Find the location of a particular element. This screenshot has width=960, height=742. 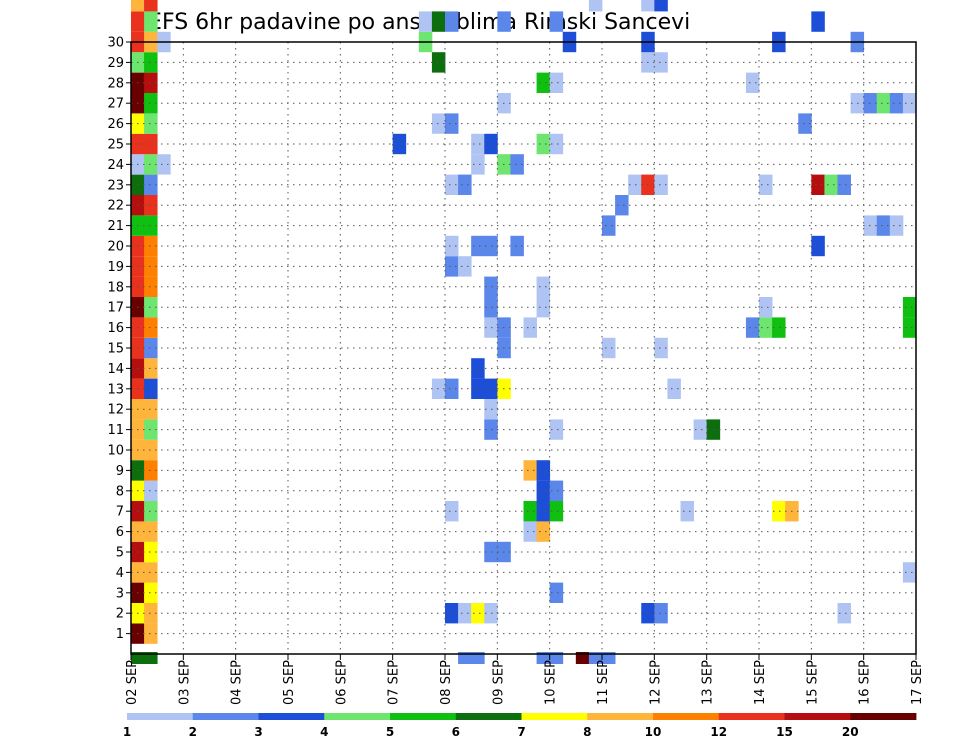

colorbar-label: 15 is located at coordinates (784, 732).